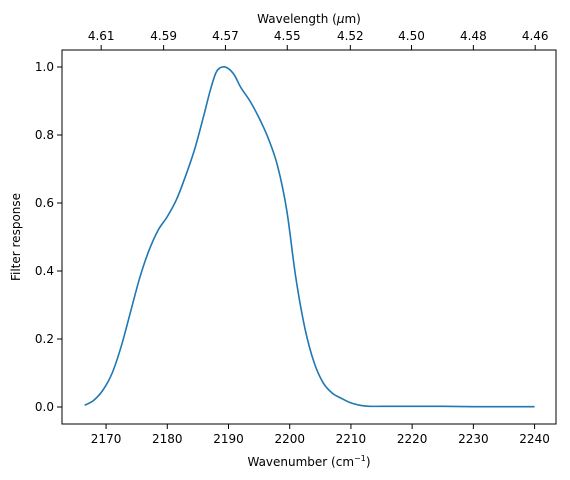  What do you see at coordinates (44, 339) in the screenshot?
I see `y-tick-label: 0.2` at bounding box center [44, 339].